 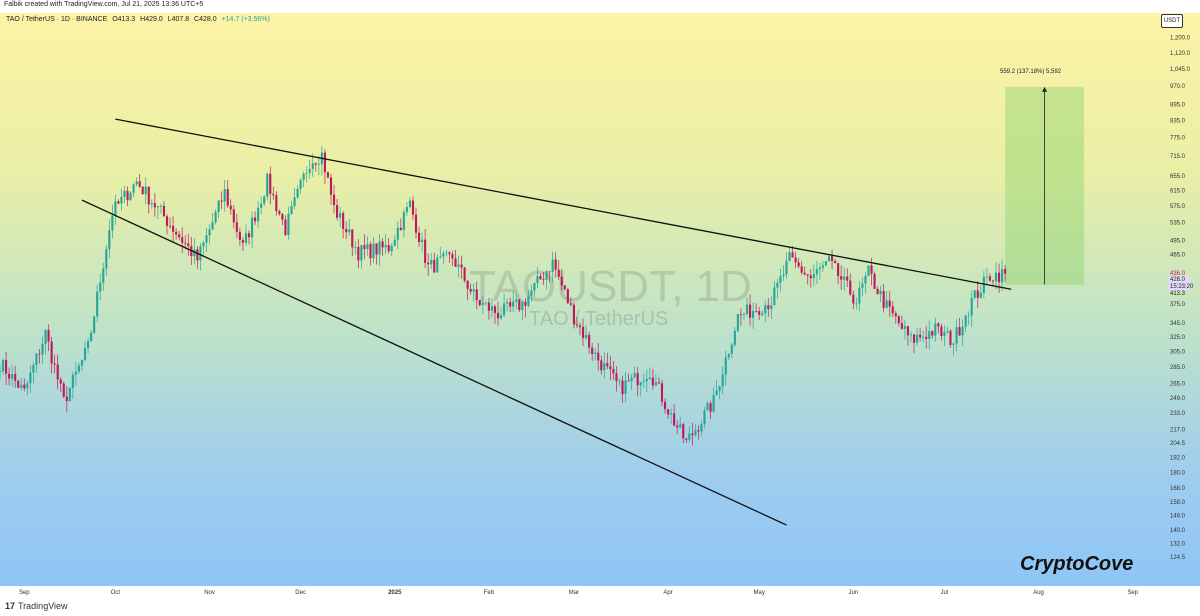 I want to click on currency-badge: USDT, so click(x=1172, y=21).